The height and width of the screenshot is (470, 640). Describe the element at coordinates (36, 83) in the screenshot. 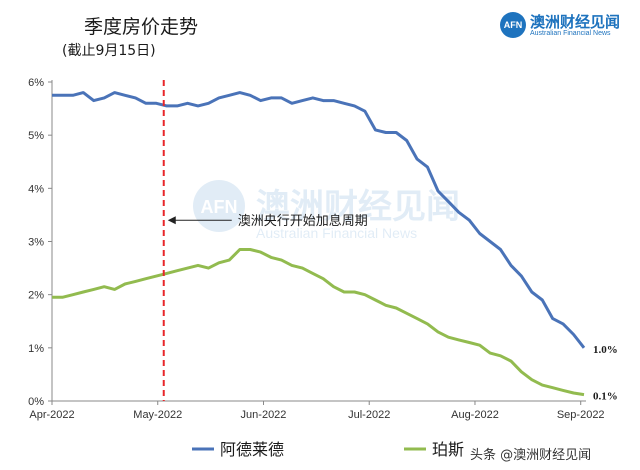

I see `y-tick-label: 6%` at that location.